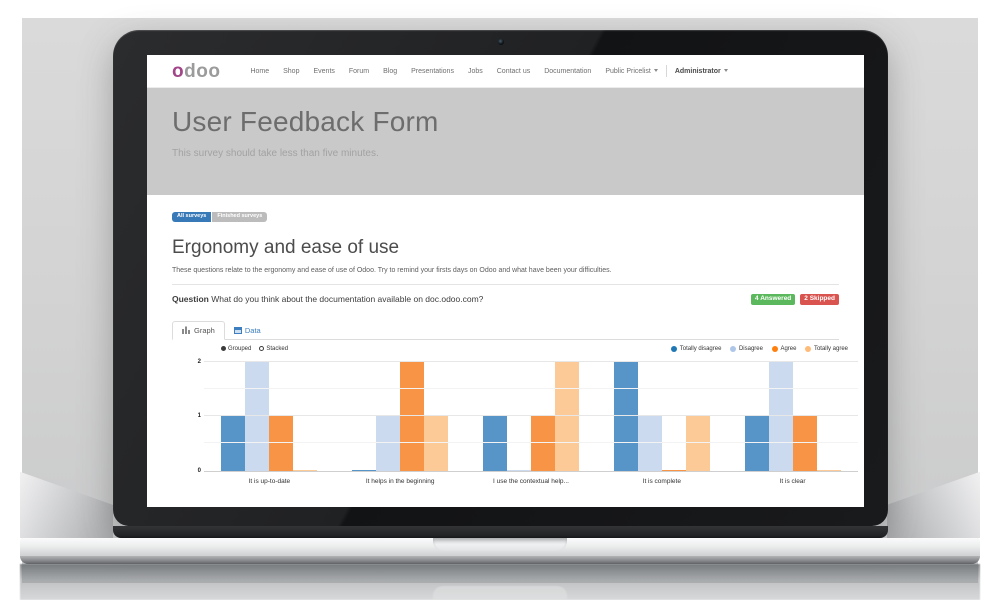  I want to click on table-icon, so click(237, 330).